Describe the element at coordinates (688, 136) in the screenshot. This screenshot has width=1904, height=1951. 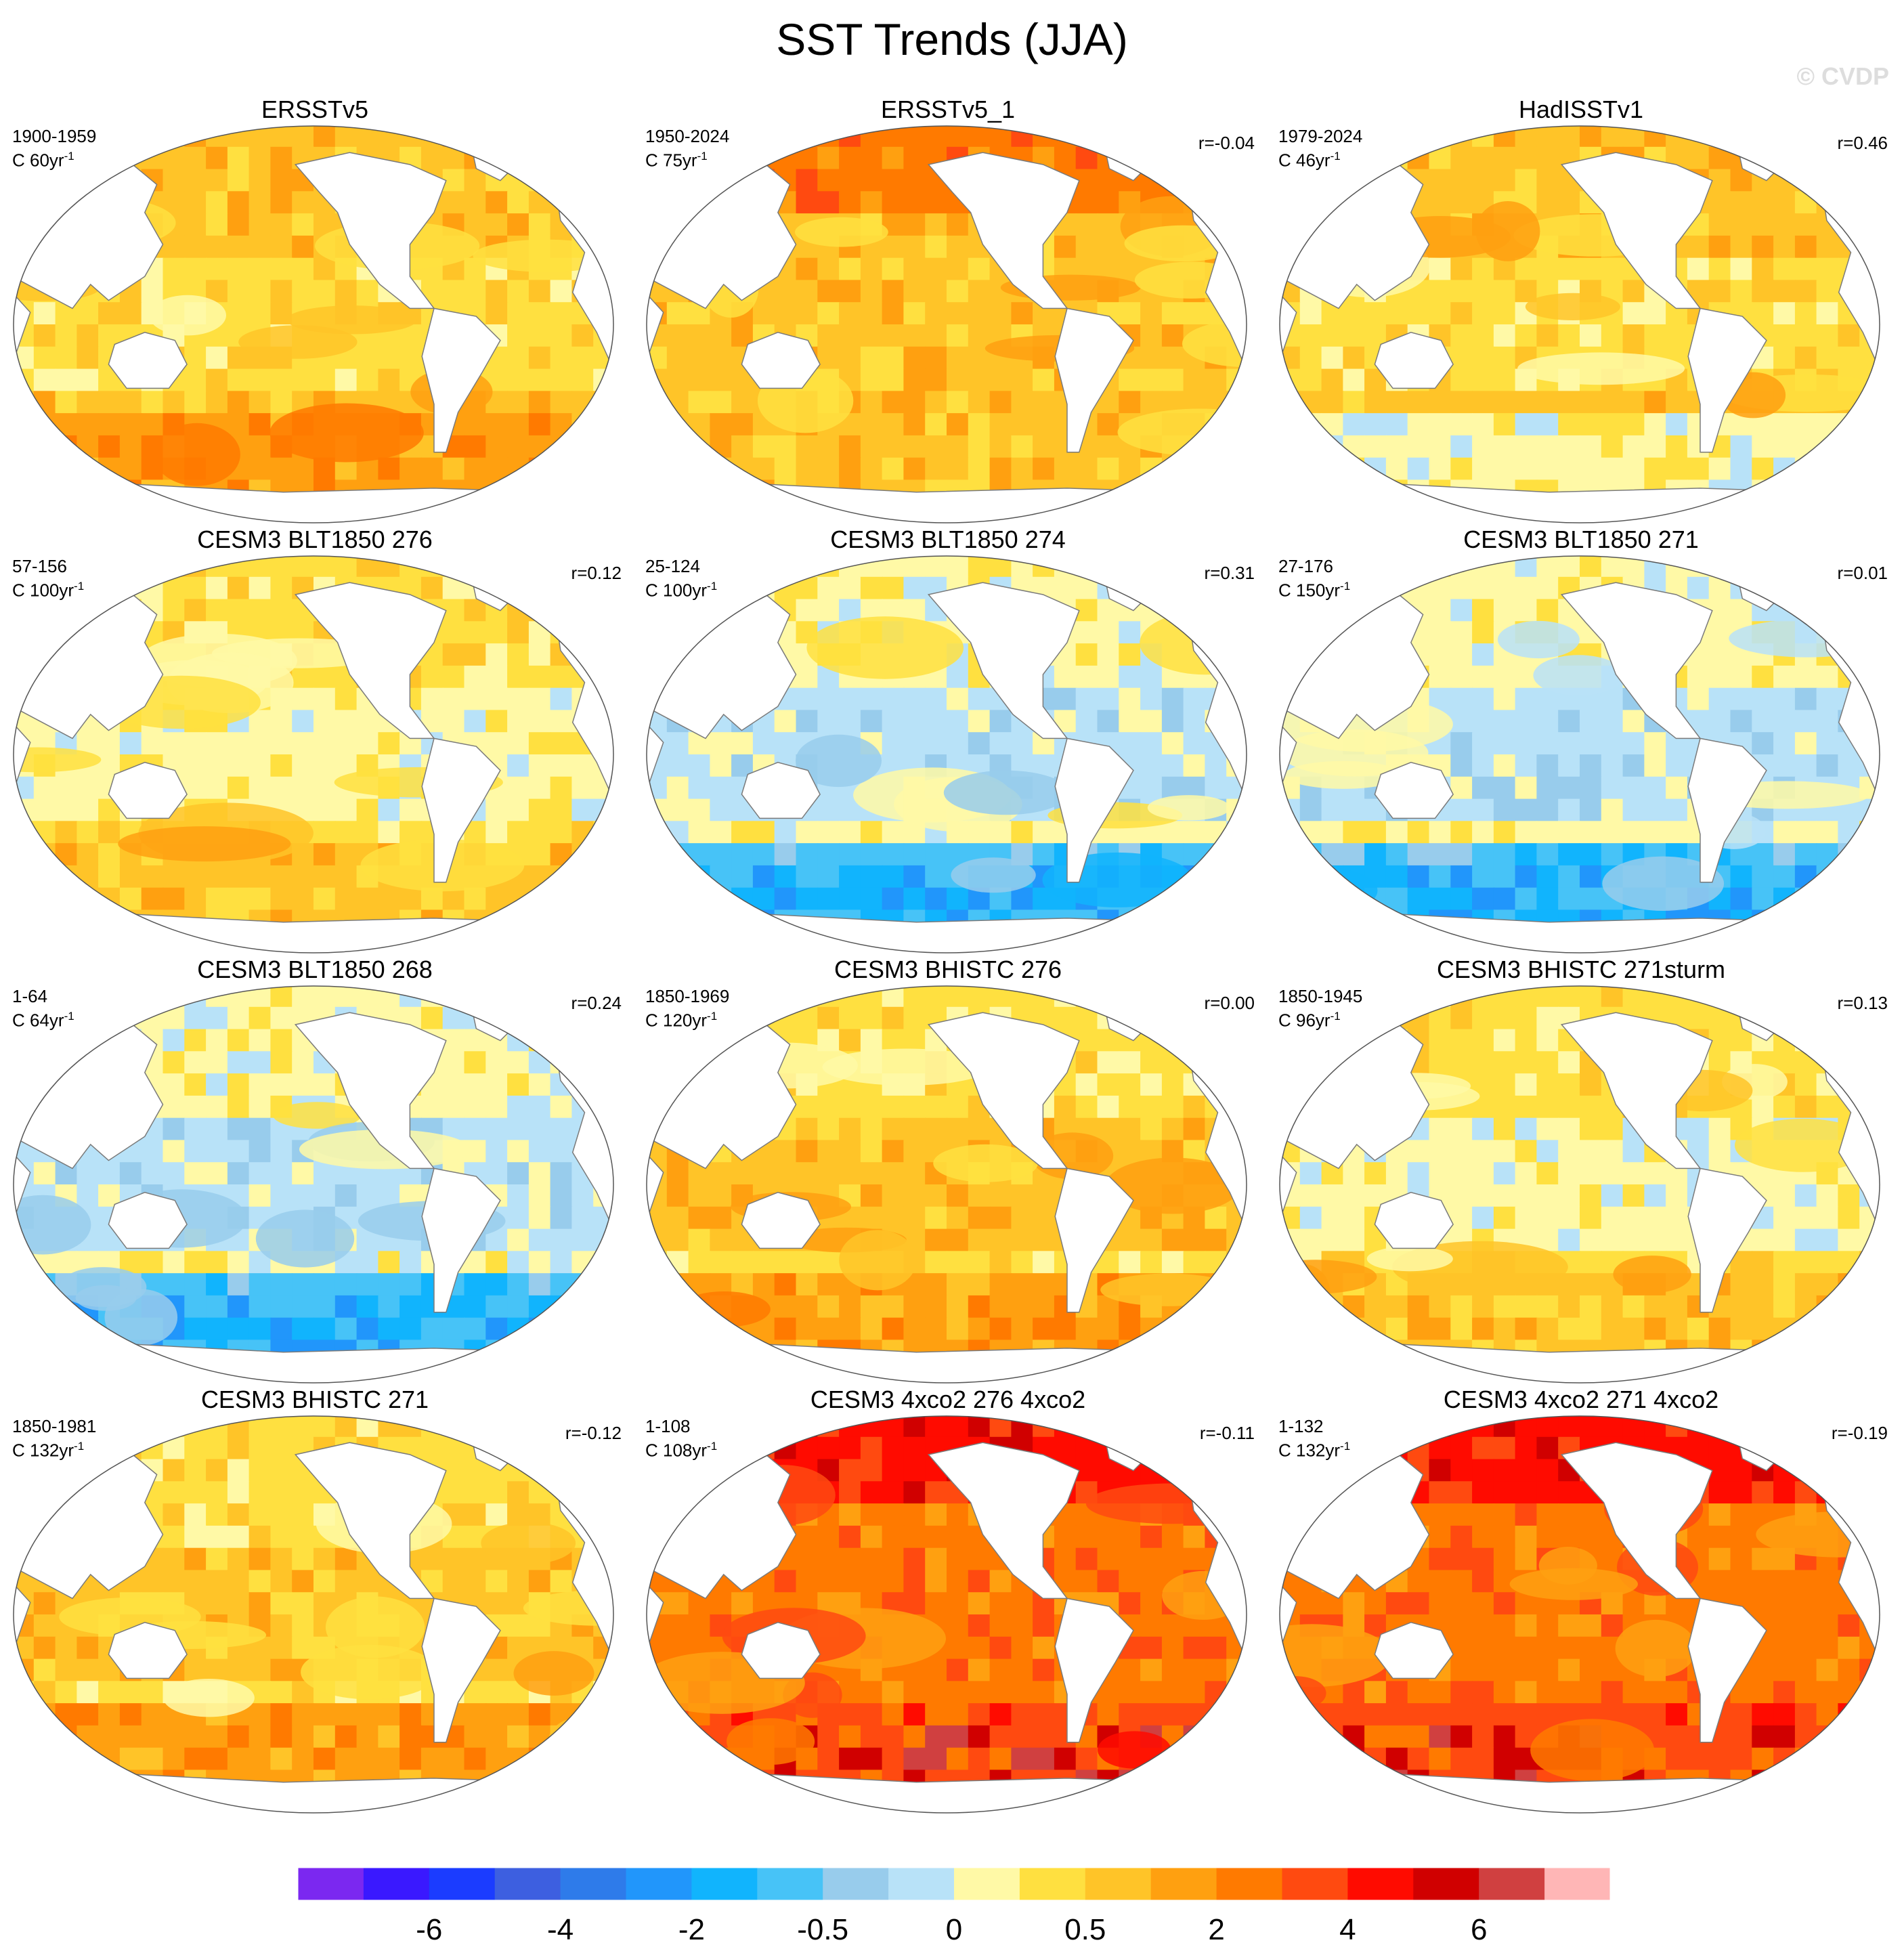
I see `panel-period: 1950-2024` at that location.